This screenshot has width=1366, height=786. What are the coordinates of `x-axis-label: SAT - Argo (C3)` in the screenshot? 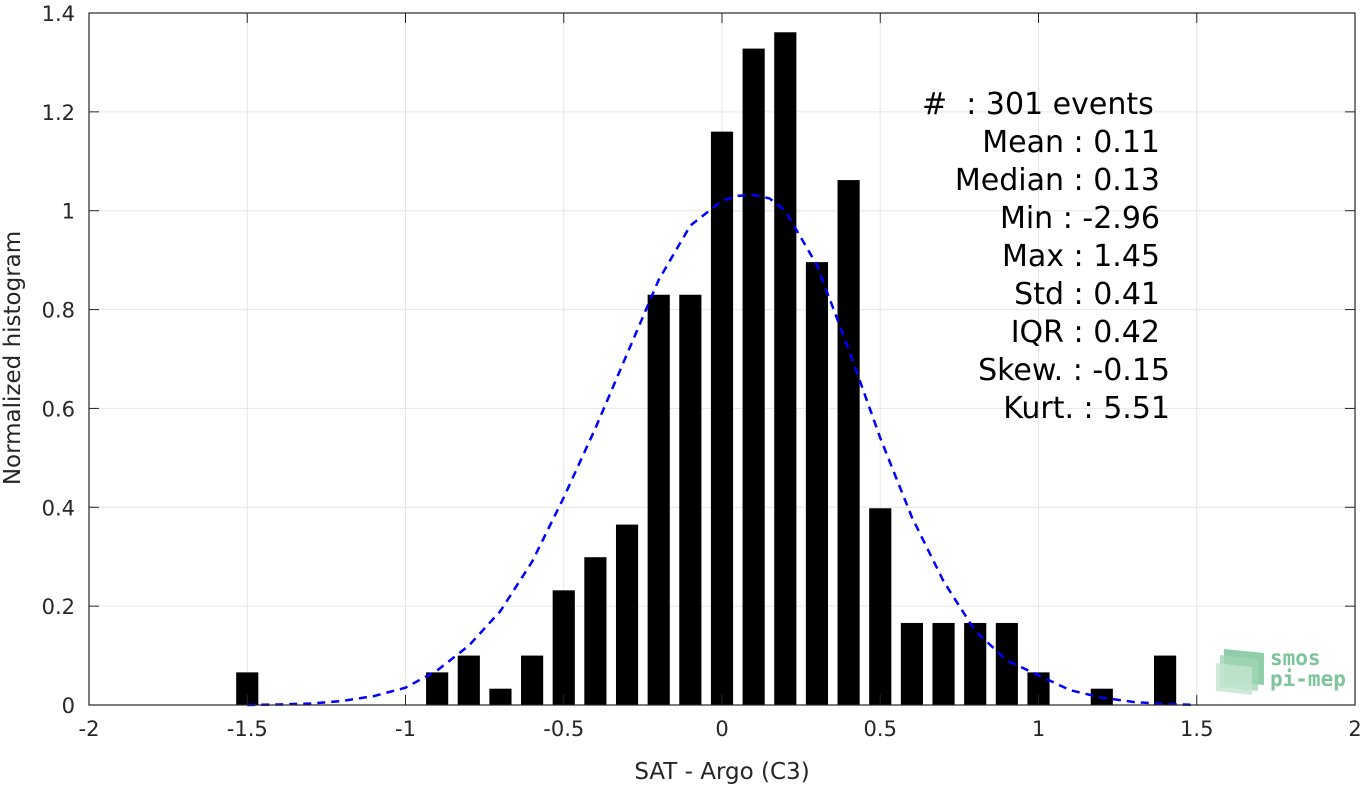 It's located at (721, 772).